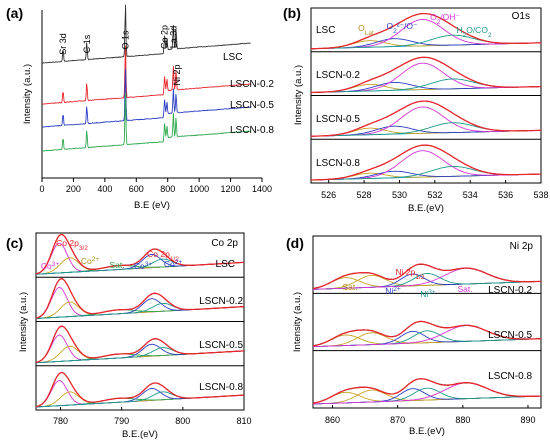 The image size is (550, 443). I want to click on panel-b-sample-labels: LSC LSCN-0.2 LSCN-0.5 LSCN-0.8, so click(338, 97).